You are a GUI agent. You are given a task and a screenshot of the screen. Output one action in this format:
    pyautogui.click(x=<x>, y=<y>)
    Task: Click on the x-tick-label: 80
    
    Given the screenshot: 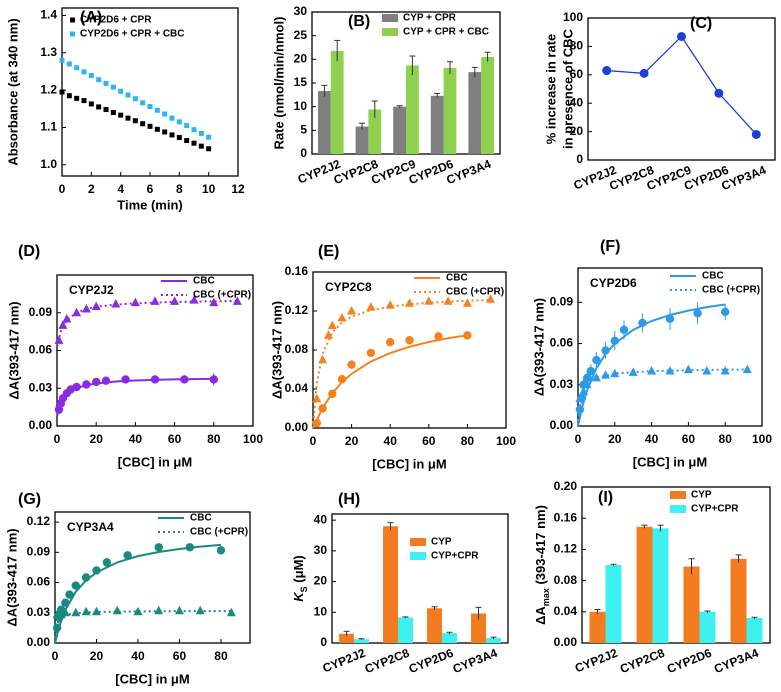 What is the action you would take?
    pyautogui.click(x=214, y=439)
    